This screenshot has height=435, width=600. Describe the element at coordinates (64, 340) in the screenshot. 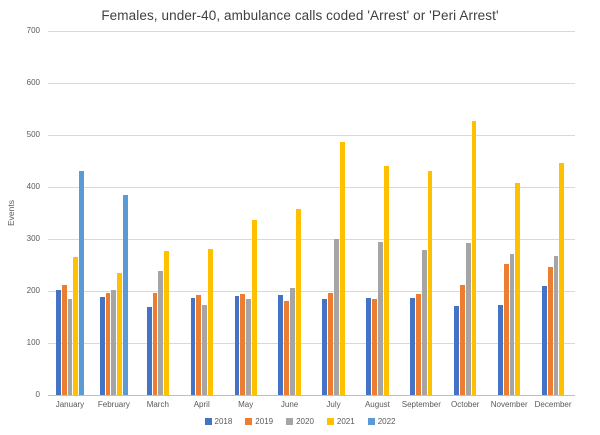

I see `bar-2019-january` at that location.